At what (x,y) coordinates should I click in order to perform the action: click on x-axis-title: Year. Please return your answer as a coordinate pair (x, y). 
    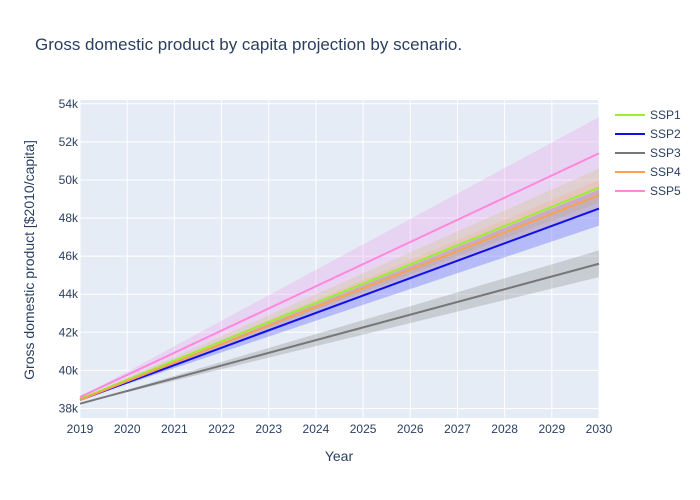
    Looking at the image, I should click on (339, 456).